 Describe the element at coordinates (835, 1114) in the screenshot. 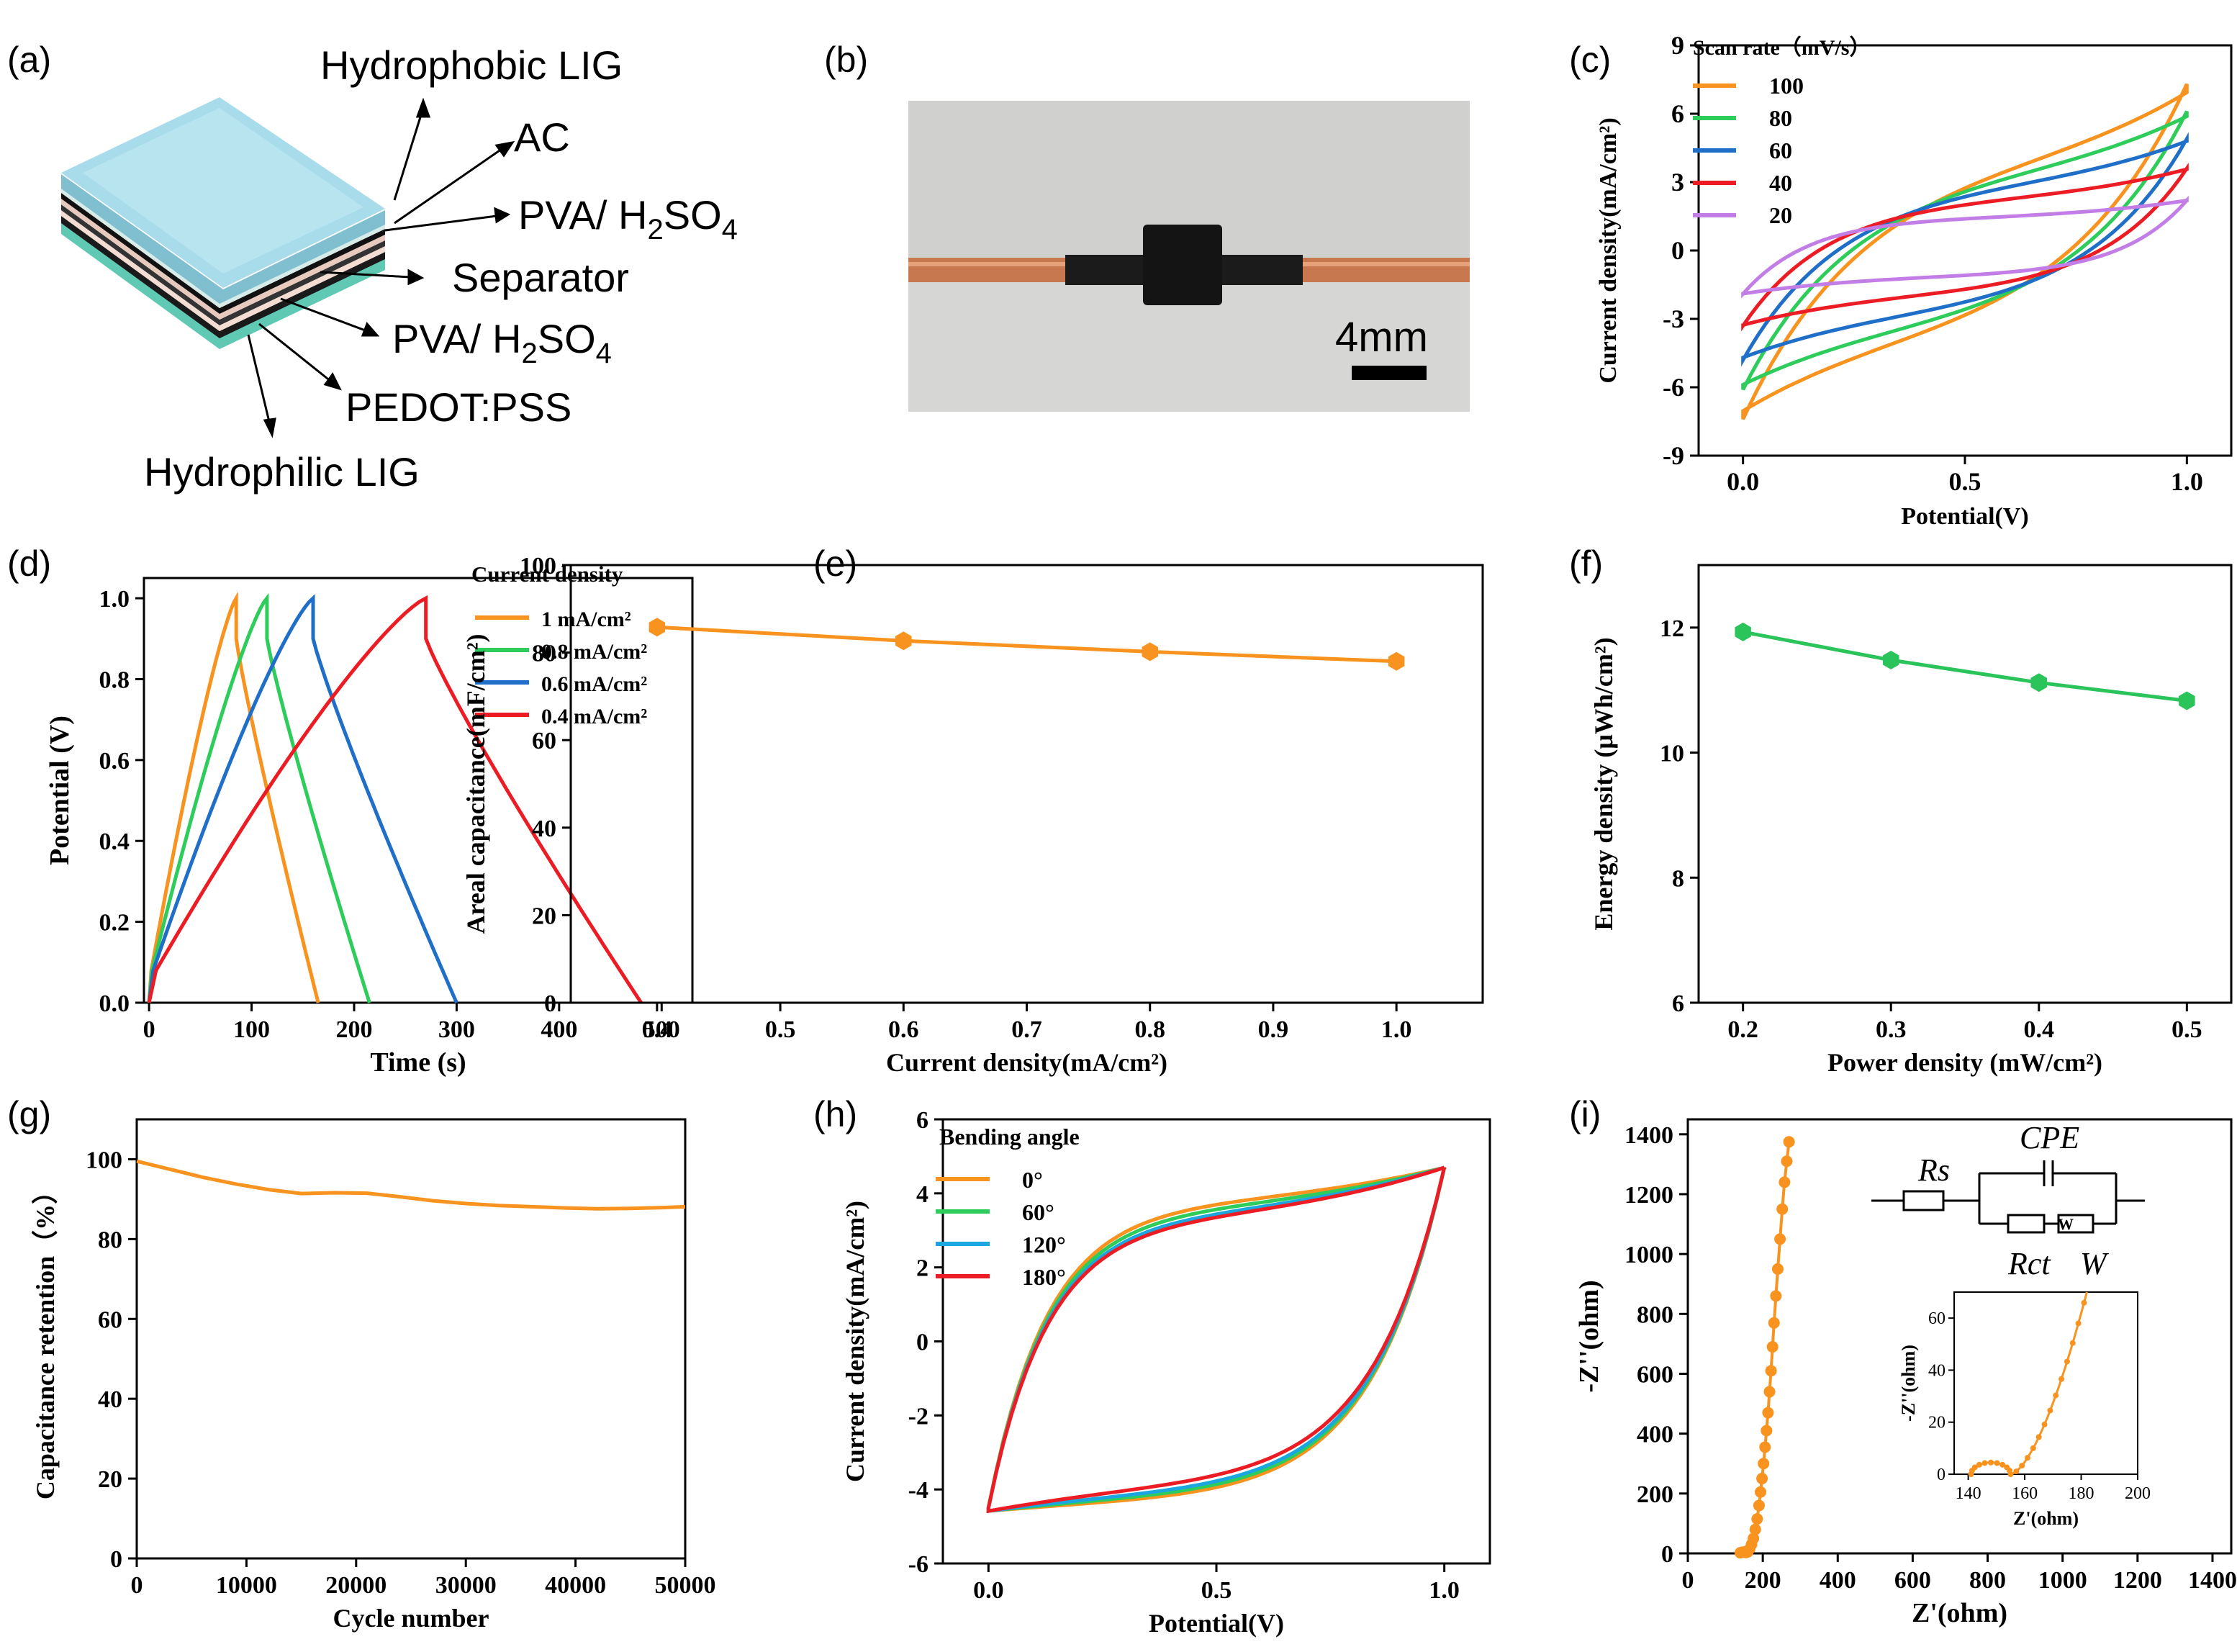

I see `panel-label: (h)` at that location.